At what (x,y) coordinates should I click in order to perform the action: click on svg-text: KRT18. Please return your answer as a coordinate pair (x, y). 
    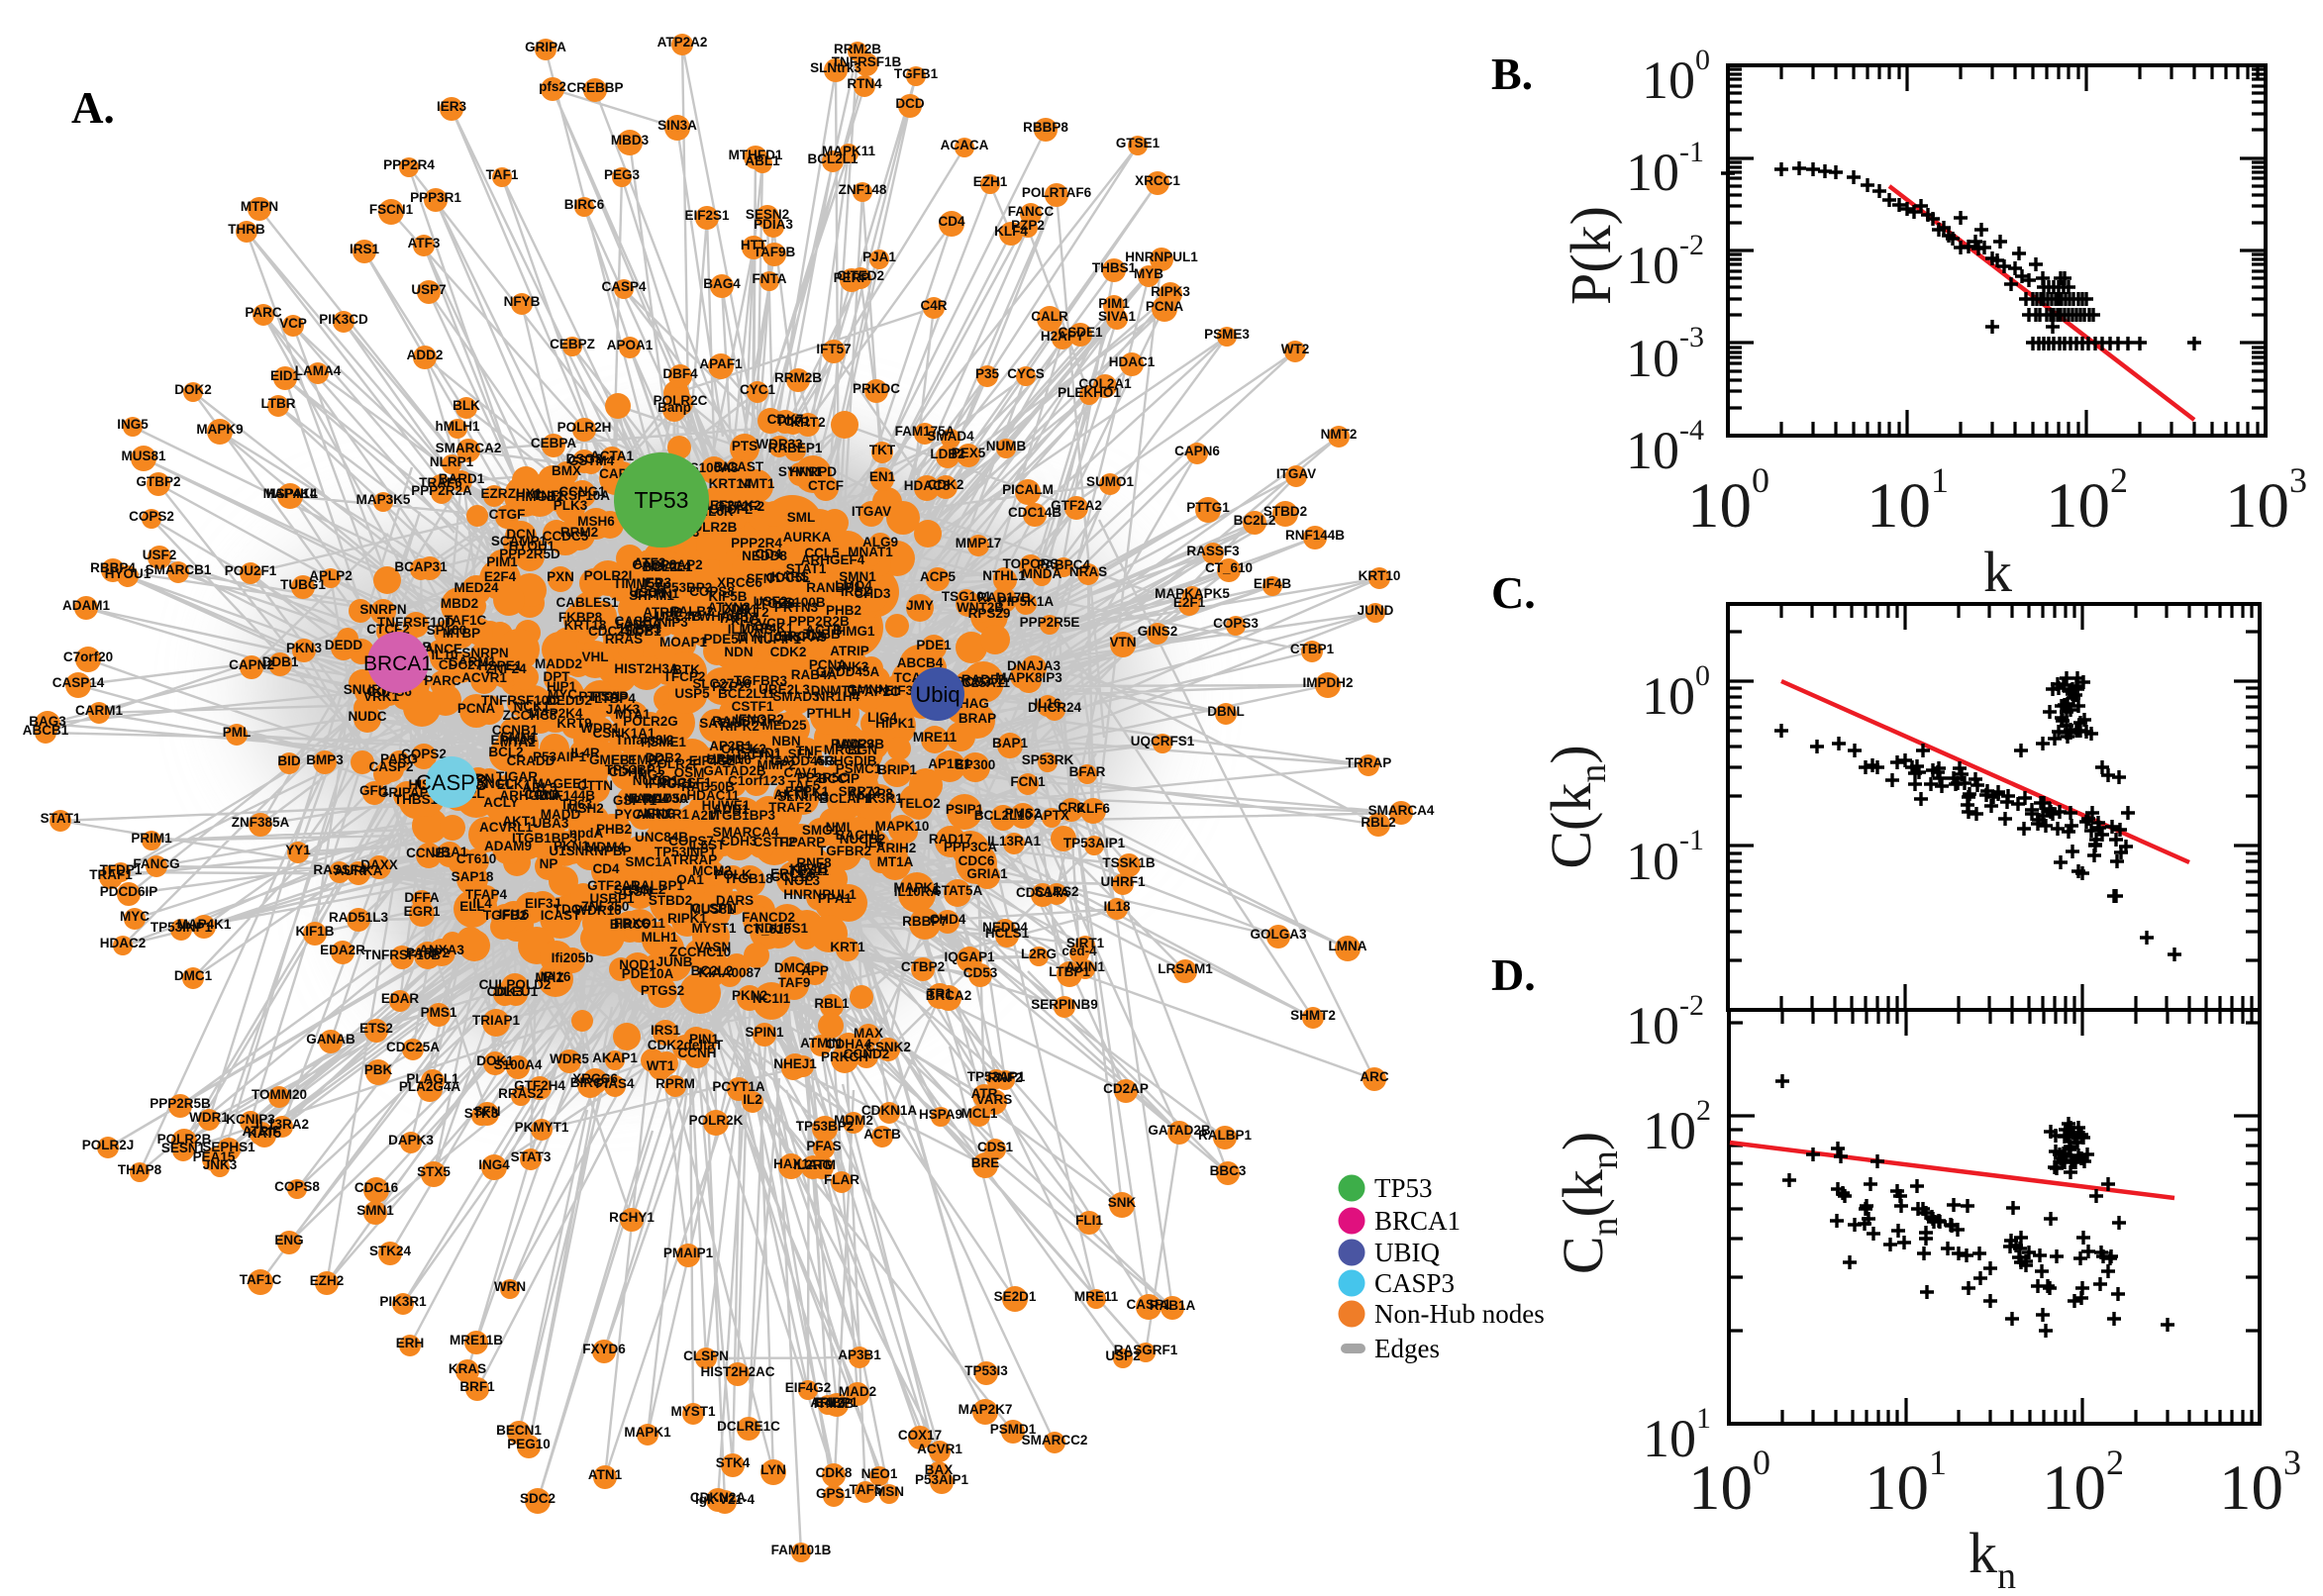
    Looking at the image, I should click on (586, 625).